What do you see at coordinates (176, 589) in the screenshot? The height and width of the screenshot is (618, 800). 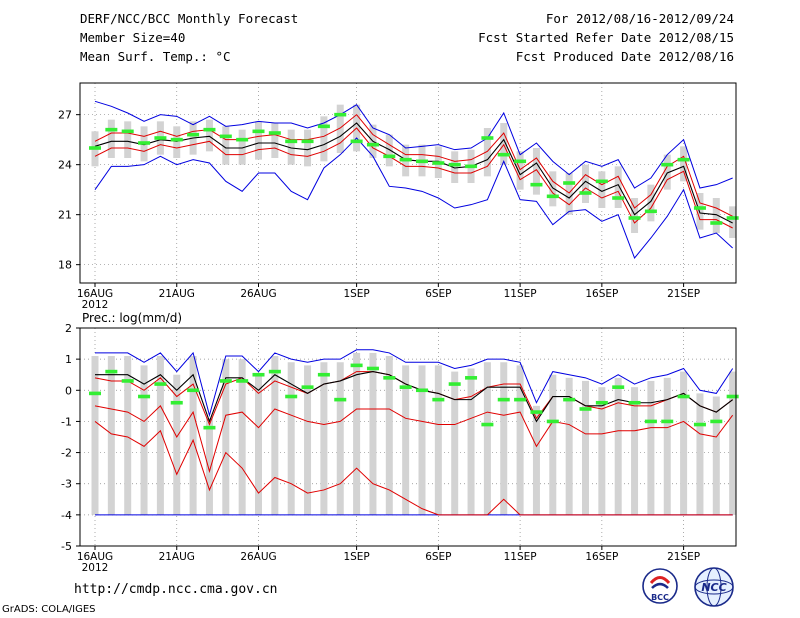 I see `source-url: http://cmdp.ncc.cma.gov.cn` at bounding box center [176, 589].